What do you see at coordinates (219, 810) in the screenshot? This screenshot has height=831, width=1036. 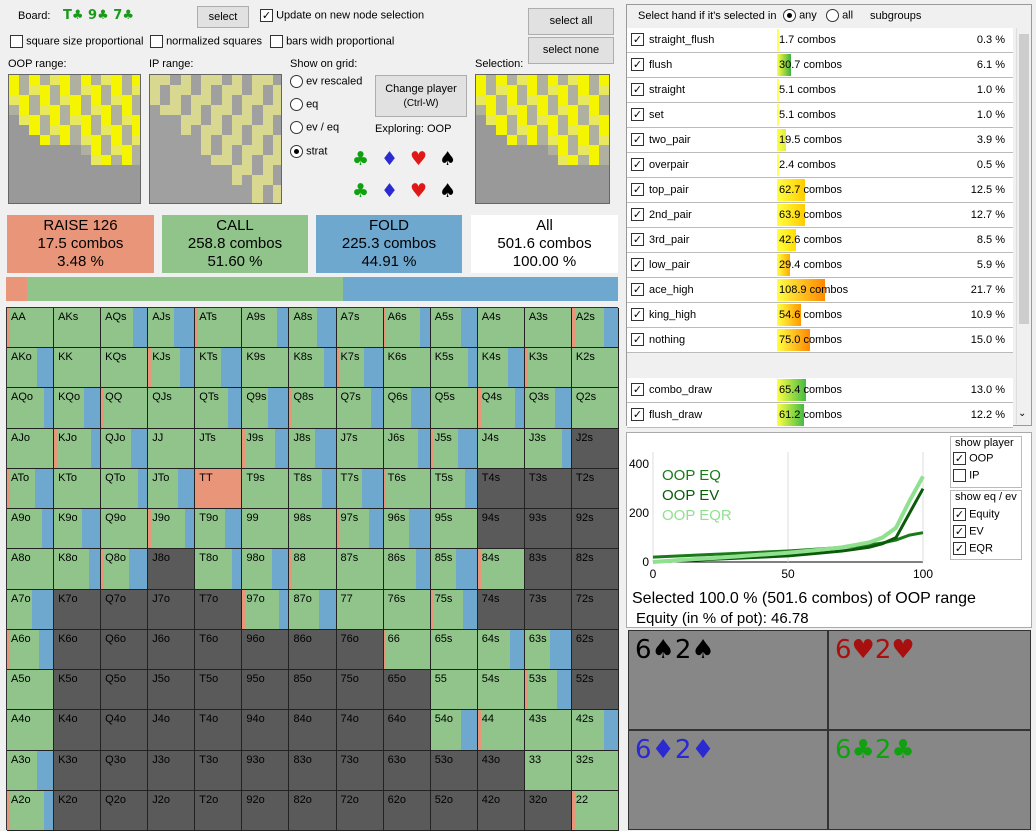 I see `hand-cell: T2o` at bounding box center [219, 810].